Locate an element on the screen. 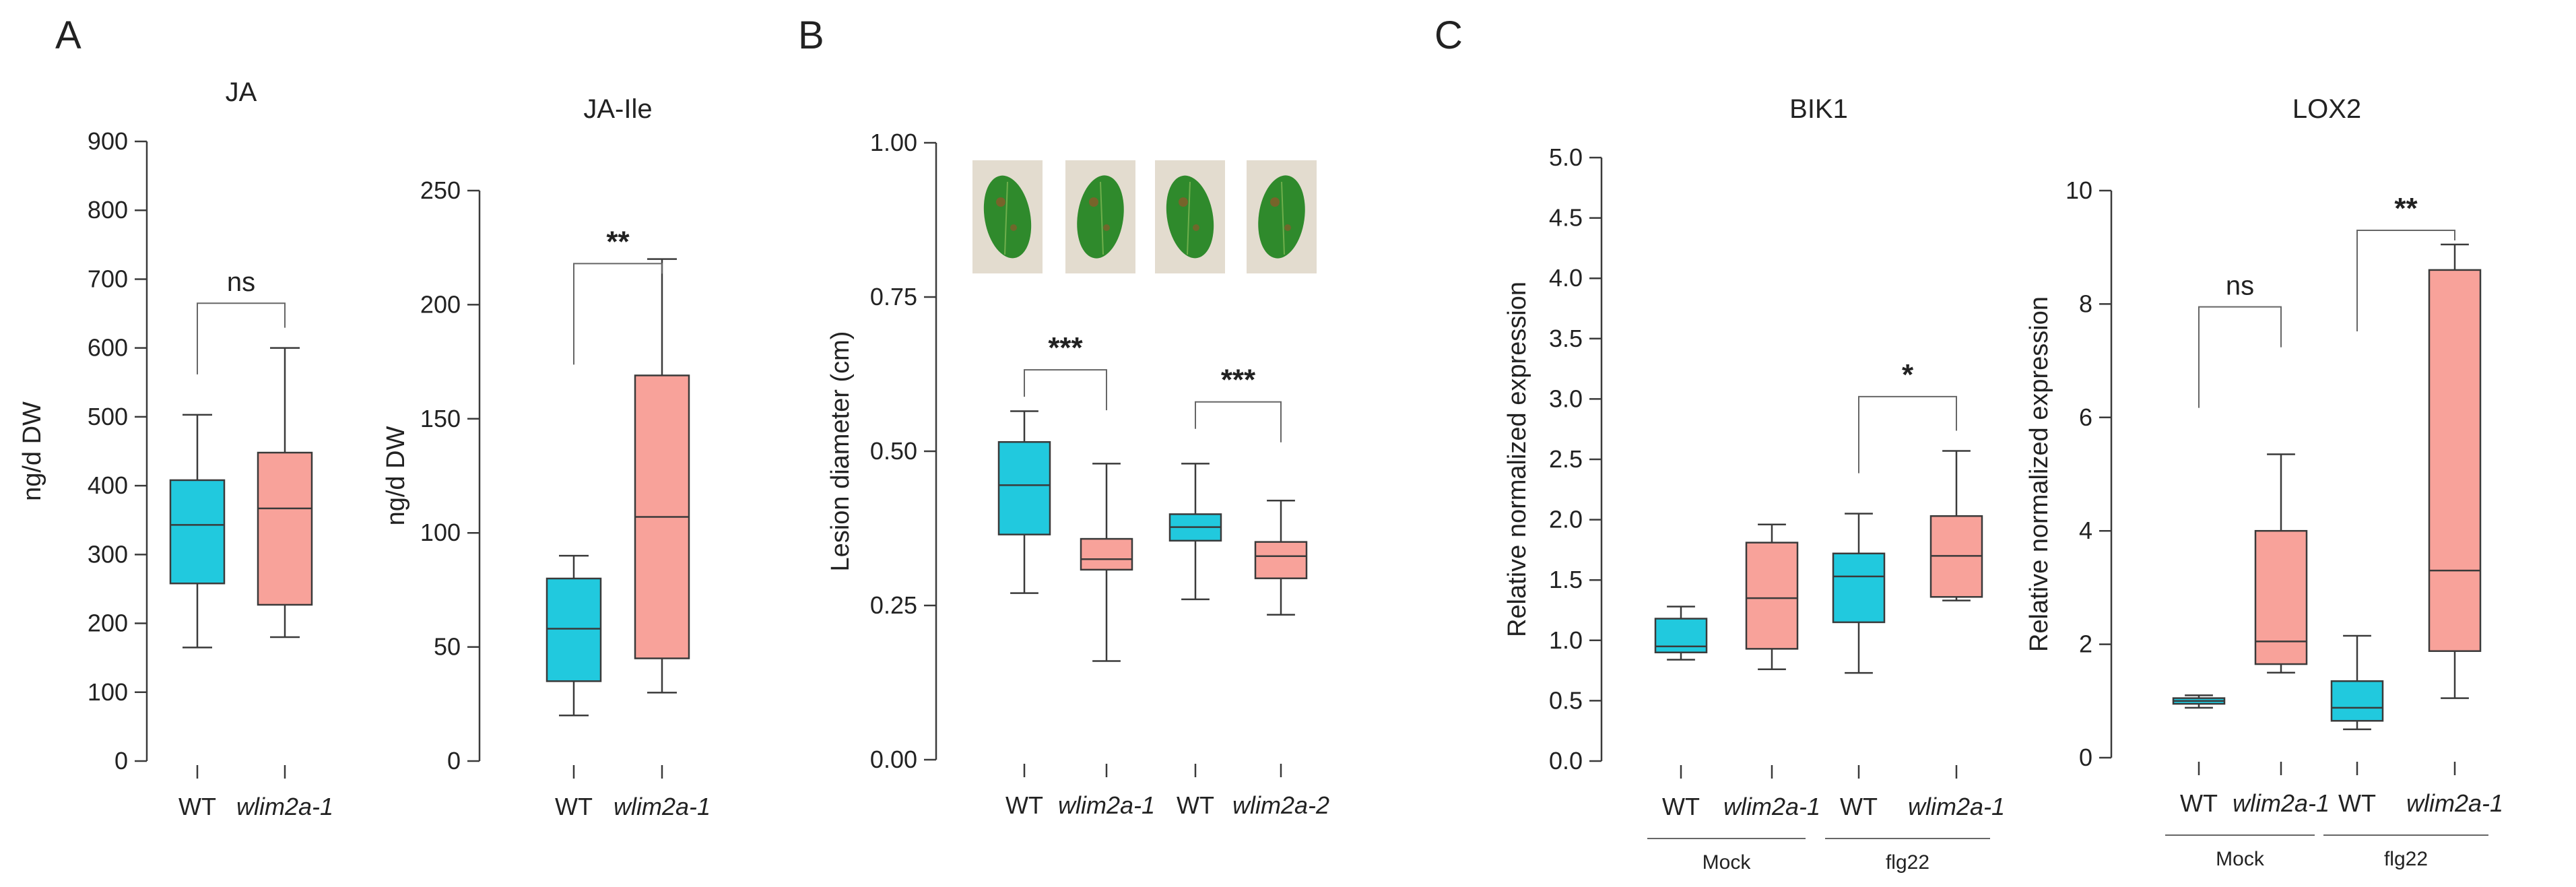 This screenshot has height=887, width=2576. y-tick-label: 4 is located at coordinates (2085, 530).